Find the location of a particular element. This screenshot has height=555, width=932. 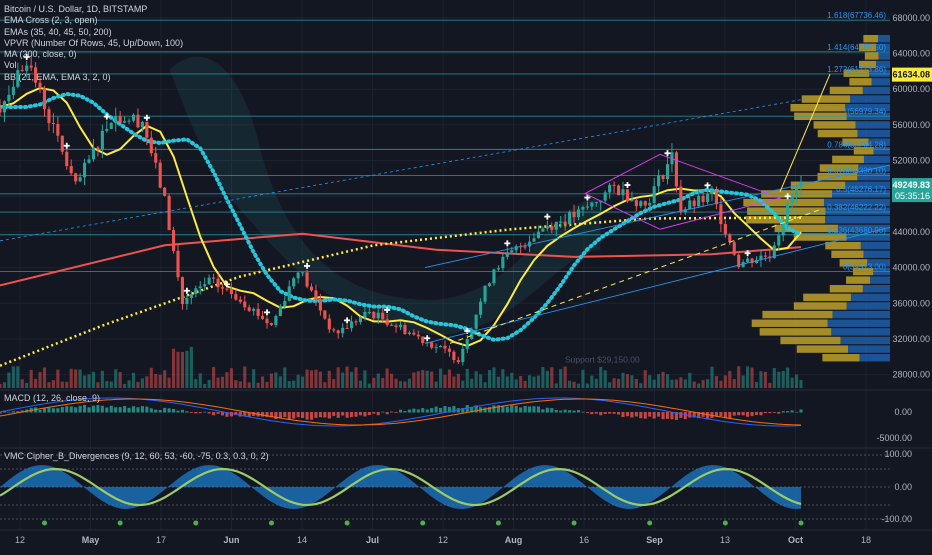

ma200-line is located at coordinates (401, 259).